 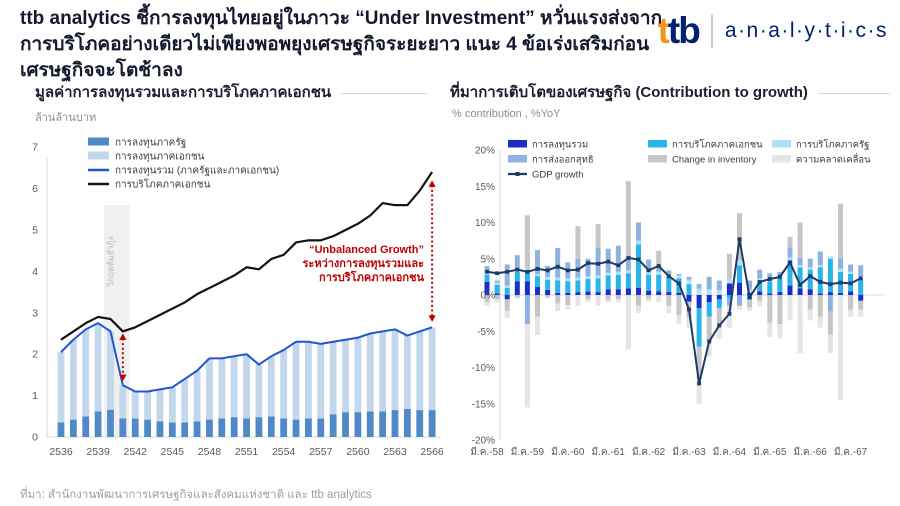 I want to click on x-tick-label: มี.ค.-62, so click(x=649, y=452).